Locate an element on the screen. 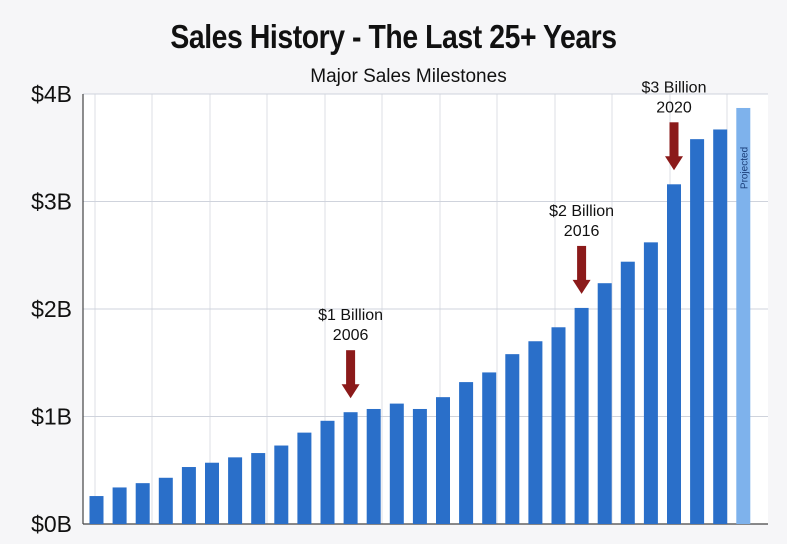 The image size is (787, 544). y-tick-label: $0B is located at coordinates (51, 524).